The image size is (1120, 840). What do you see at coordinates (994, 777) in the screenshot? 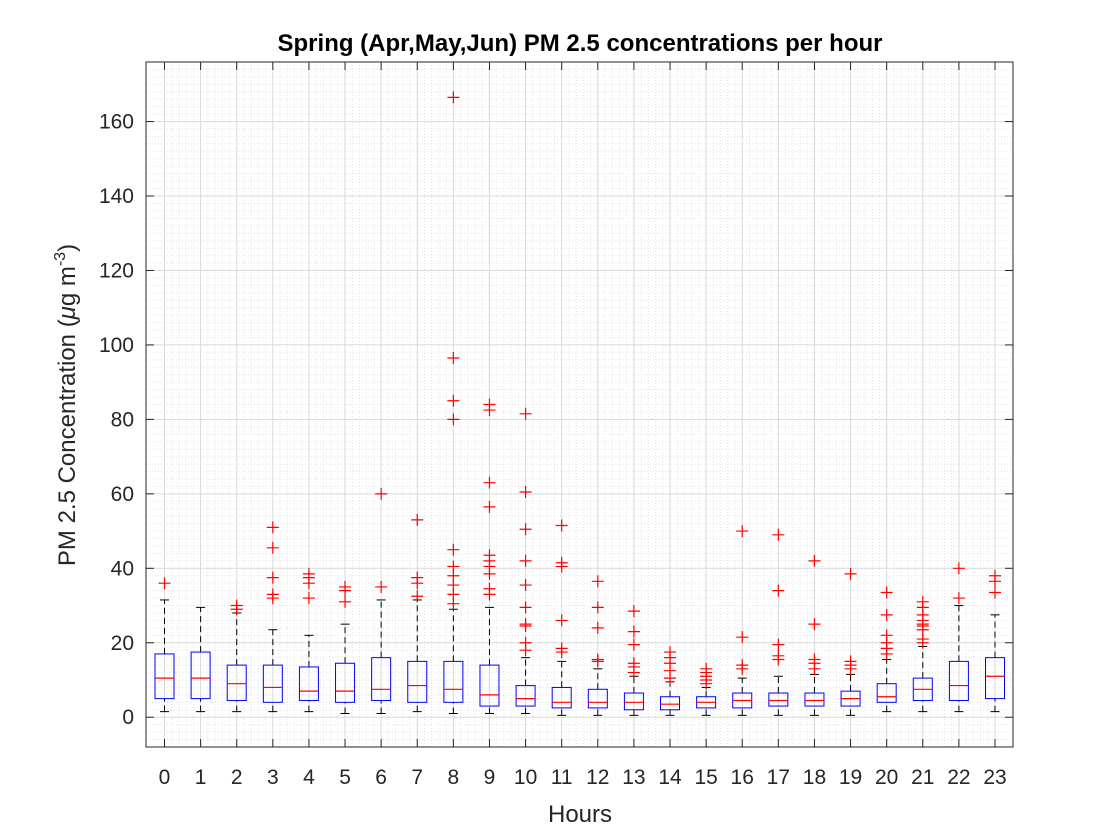
I see `x-tick-label: 23` at bounding box center [994, 777].